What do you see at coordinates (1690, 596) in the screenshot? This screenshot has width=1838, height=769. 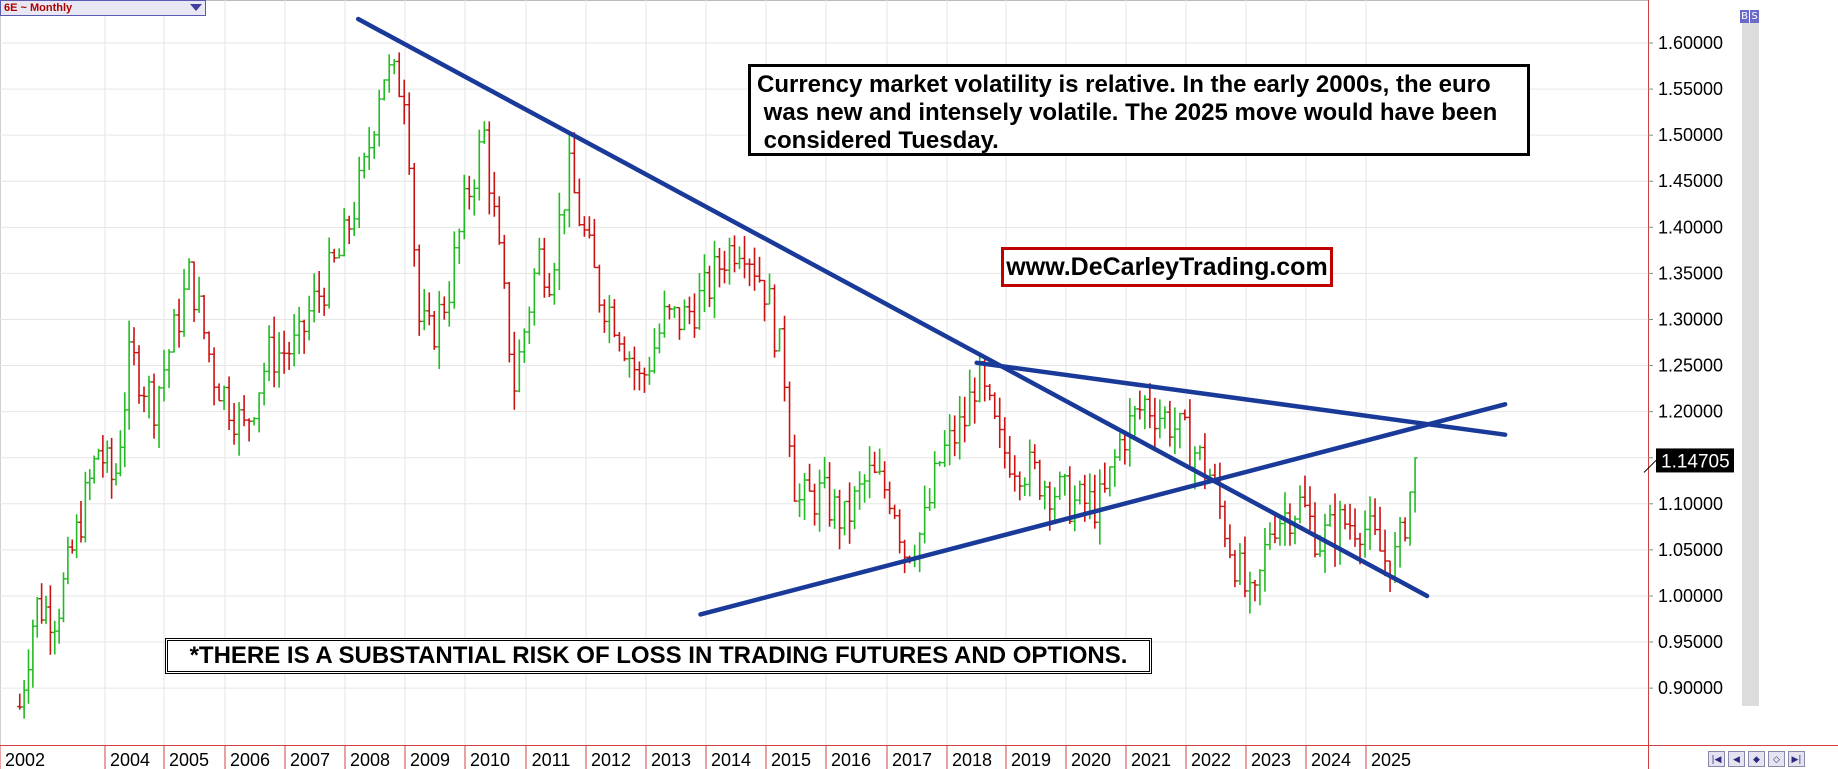 I see `y-tick-label: 1.00000` at bounding box center [1690, 596].